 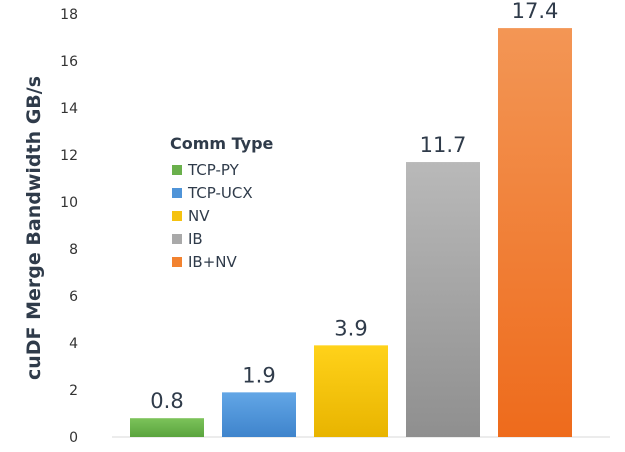 What do you see at coordinates (73, 250) in the screenshot?
I see `y-tick-label: 8` at bounding box center [73, 250].